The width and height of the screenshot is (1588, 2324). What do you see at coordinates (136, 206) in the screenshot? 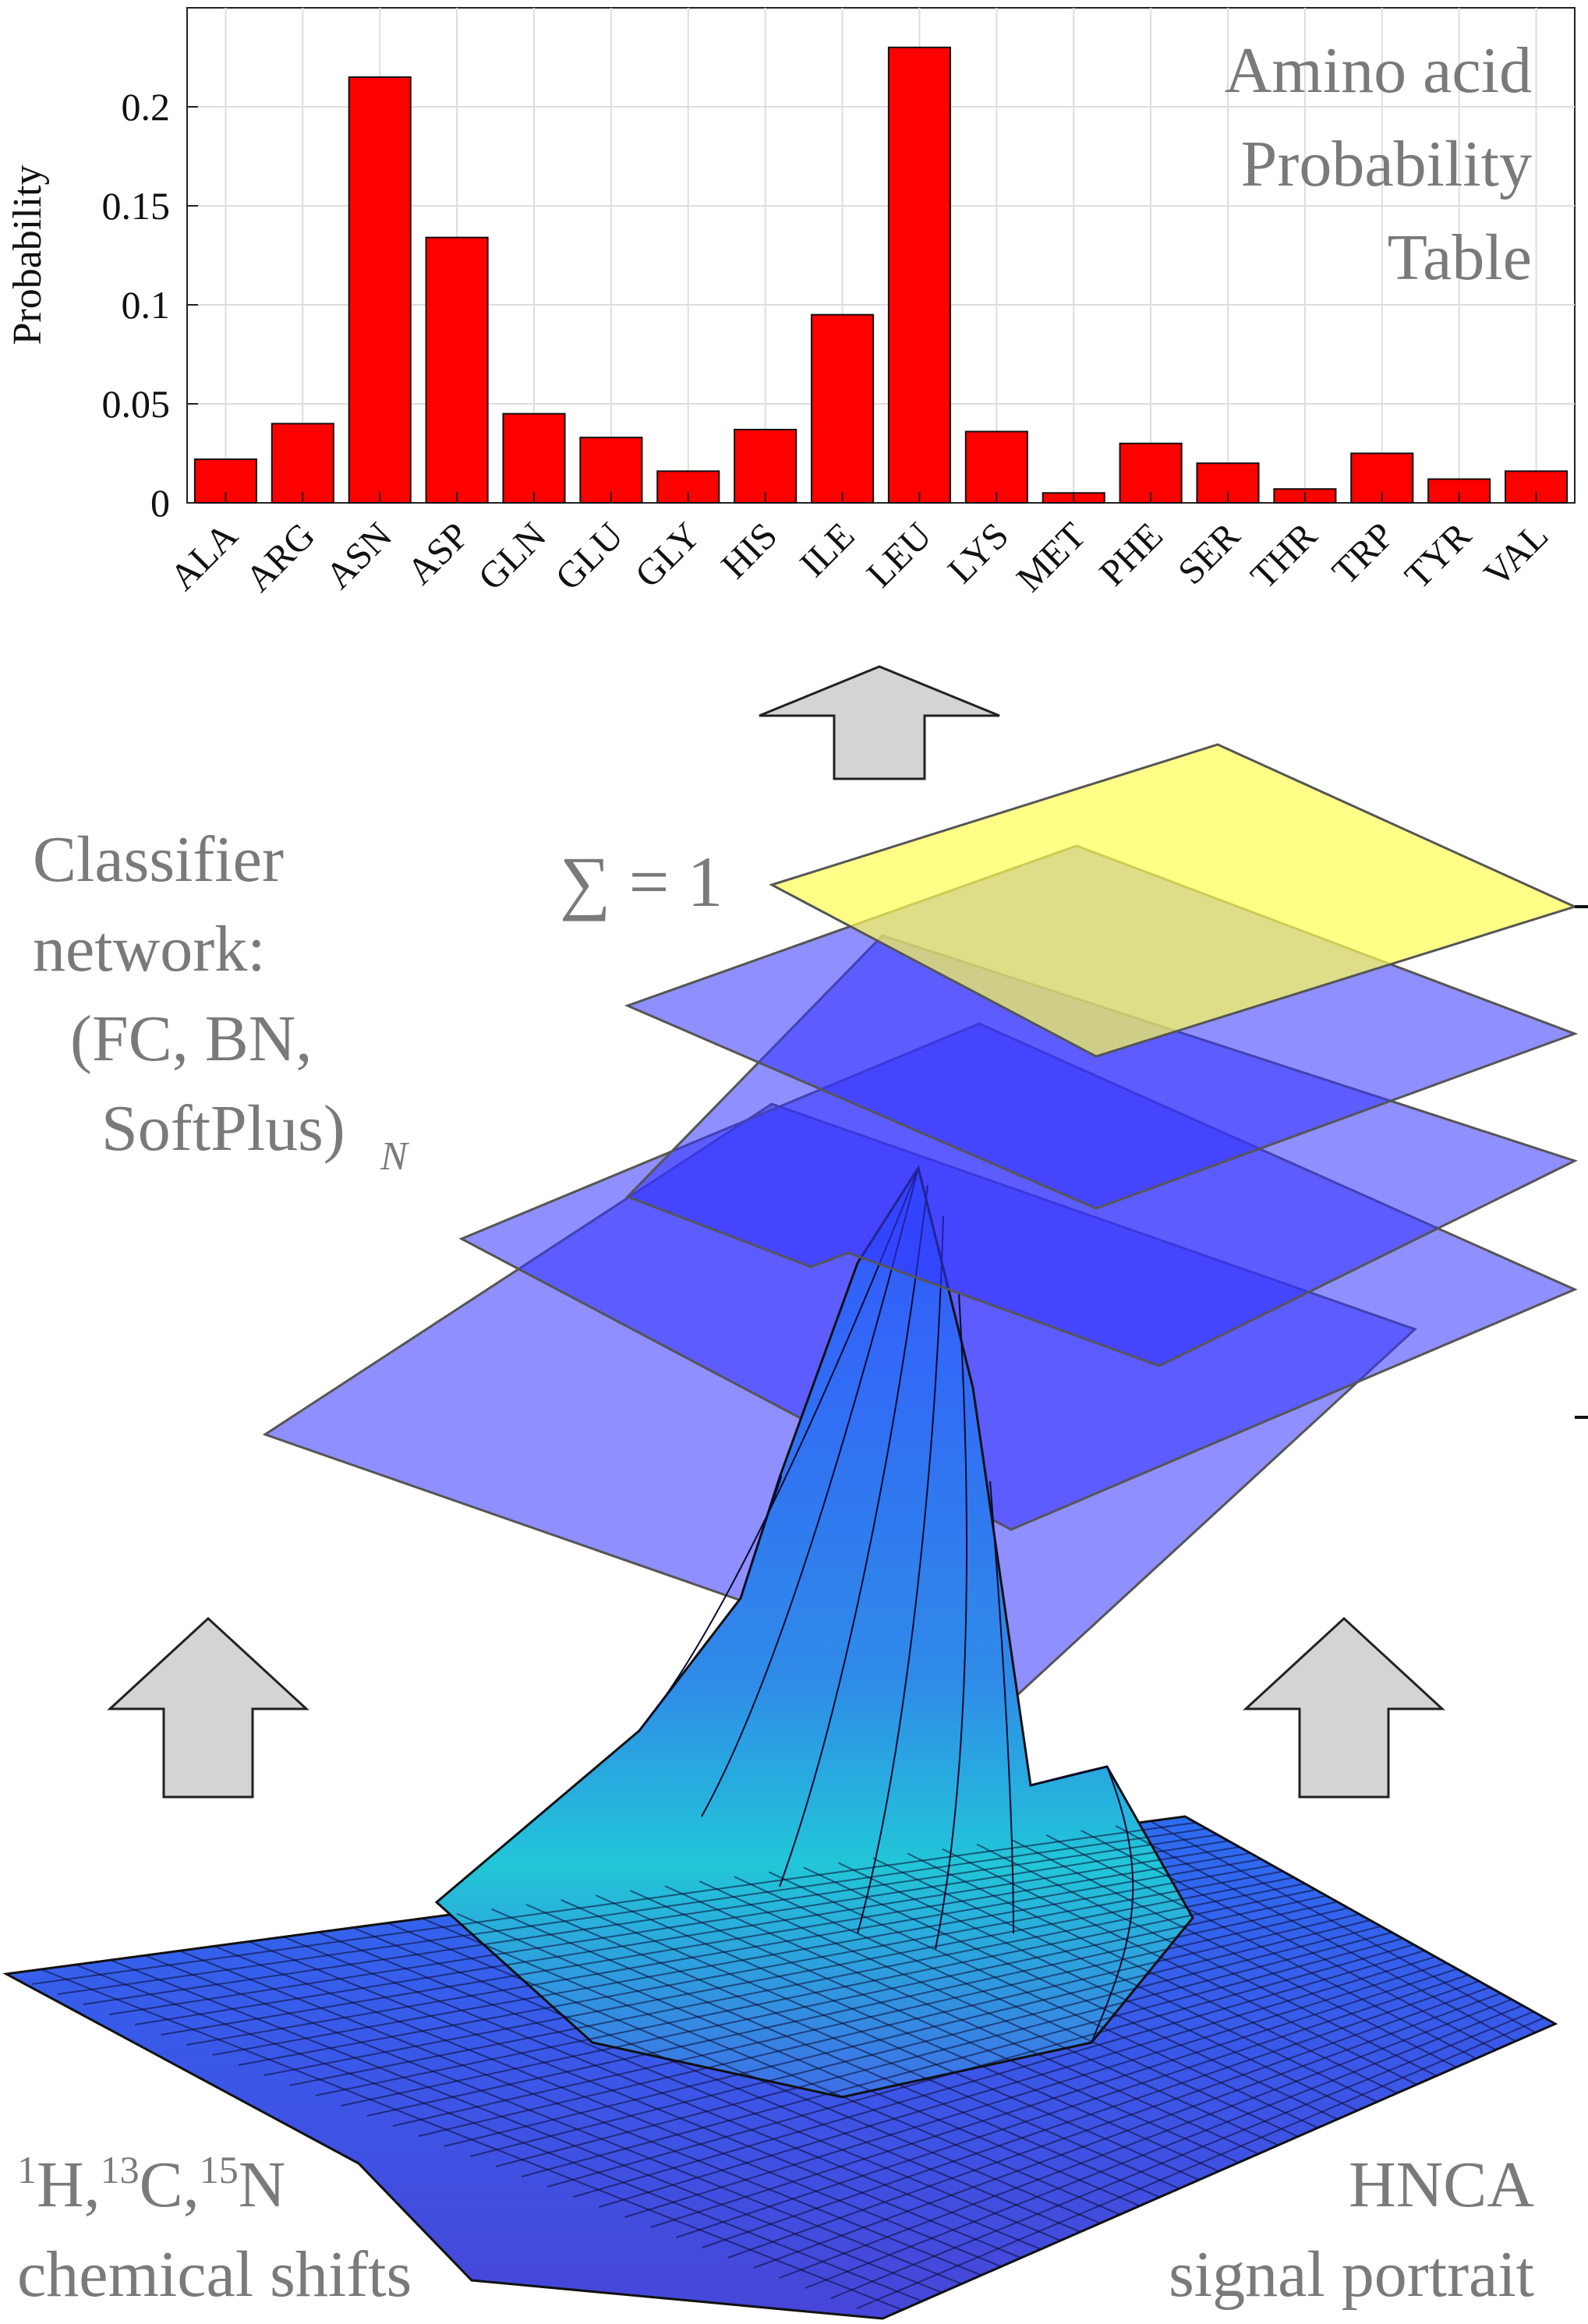
I see `y-tick-label: 0.15` at bounding box center [136, 206].